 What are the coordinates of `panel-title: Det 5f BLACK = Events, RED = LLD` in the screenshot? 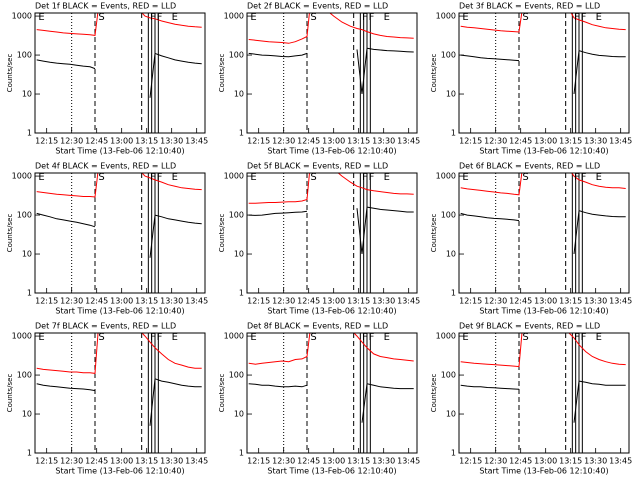 It's located at (317, 166).